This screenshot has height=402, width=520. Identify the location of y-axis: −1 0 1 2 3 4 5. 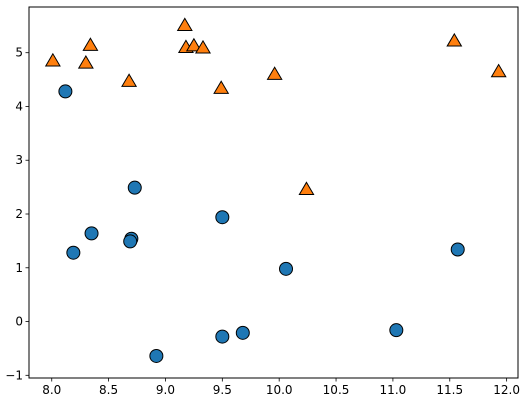
(17, 214).